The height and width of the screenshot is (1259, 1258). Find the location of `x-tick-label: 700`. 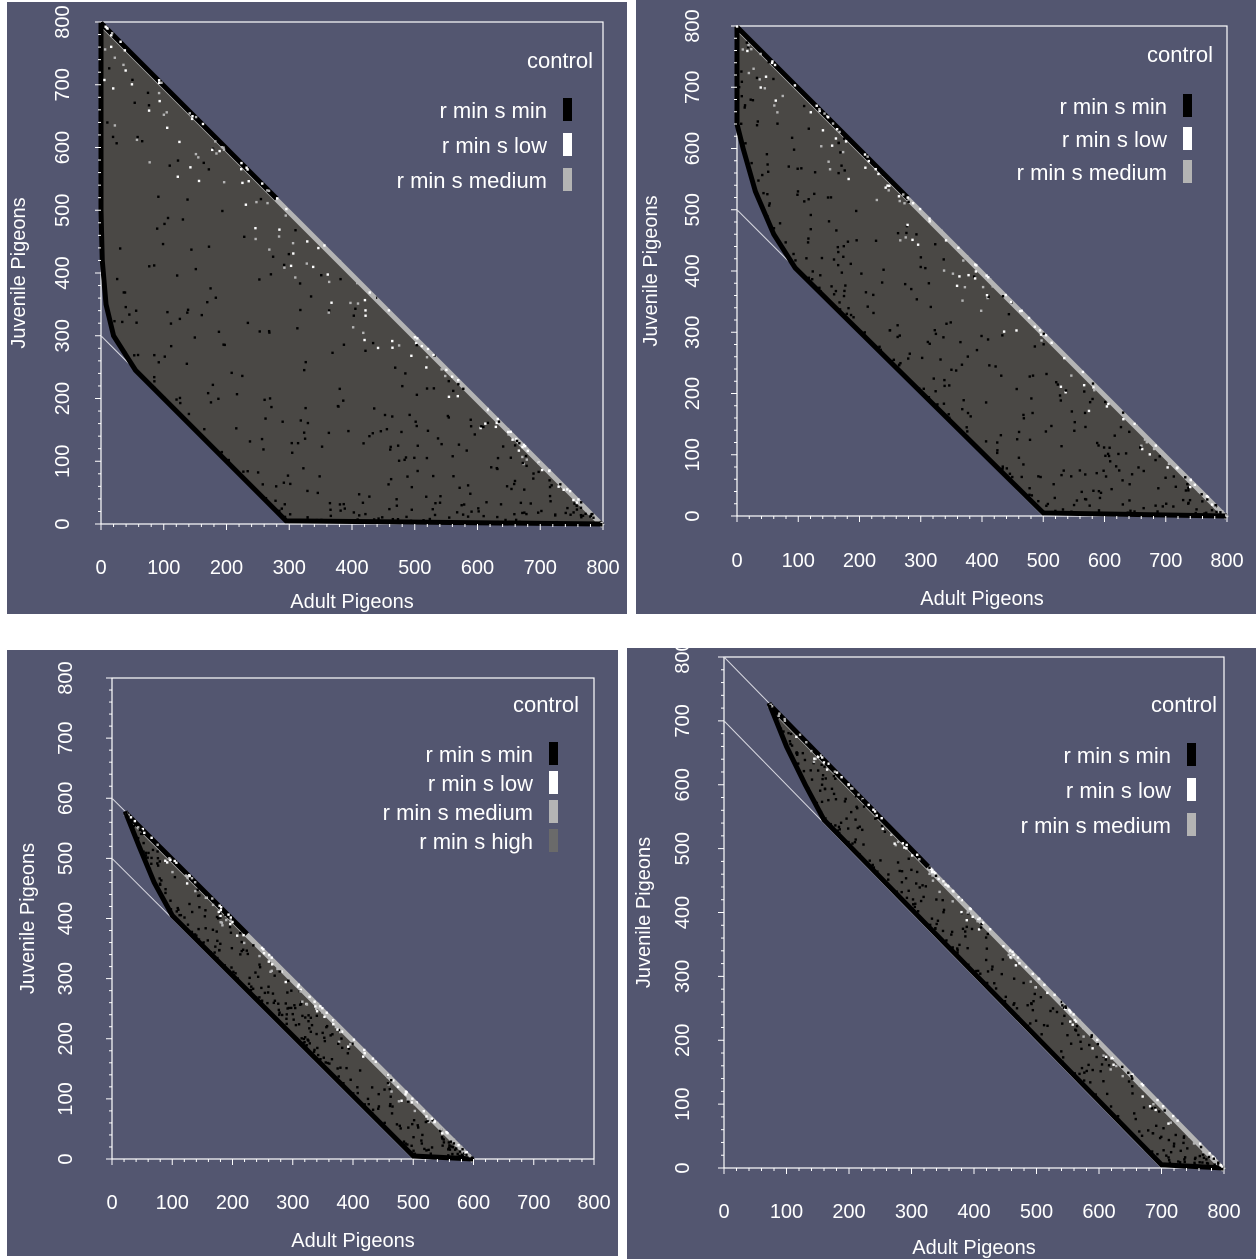

x-tick-label: 700 is located at coordinates (540, 568).